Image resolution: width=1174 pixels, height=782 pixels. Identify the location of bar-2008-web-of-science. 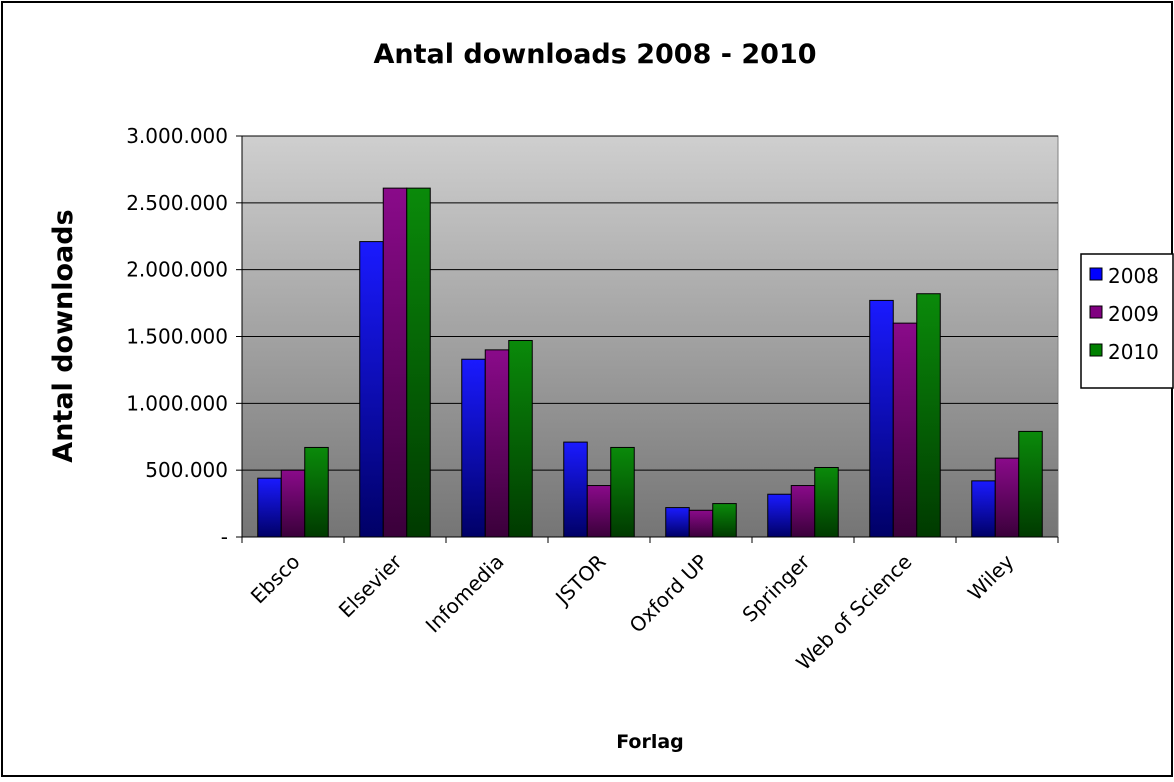
(881, 418).